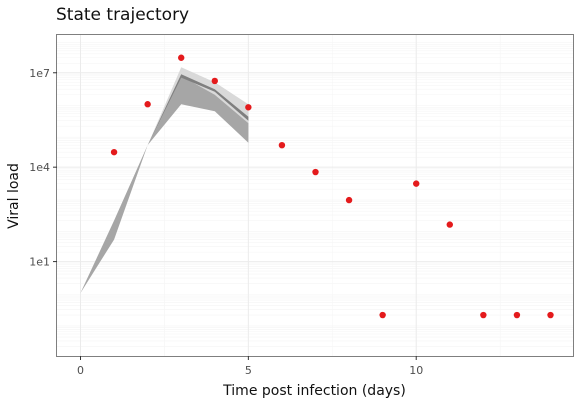  I want to click on x-tick-label: 10, so click(416, 370).